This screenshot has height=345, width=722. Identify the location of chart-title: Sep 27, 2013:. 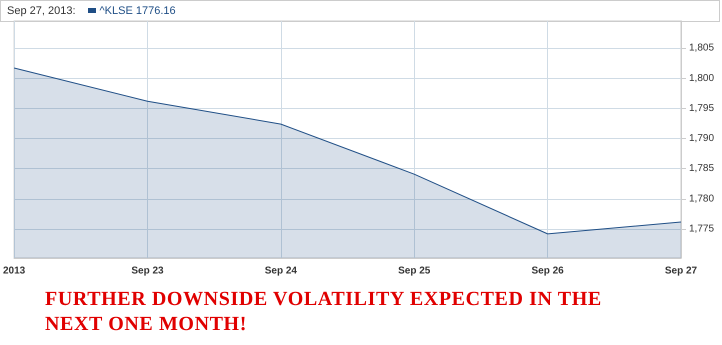
(41, 11).